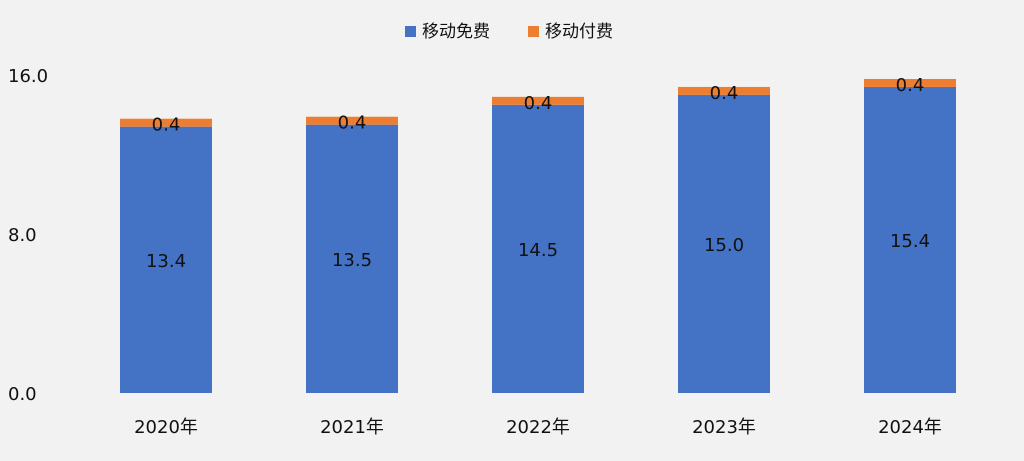 The width and height of the screenshot is (1024, 461). What do you see at coordinates (509, 32) in the screenshot?
I see `legend: 移动免费 移动付费` at bounding box center [509, 32].